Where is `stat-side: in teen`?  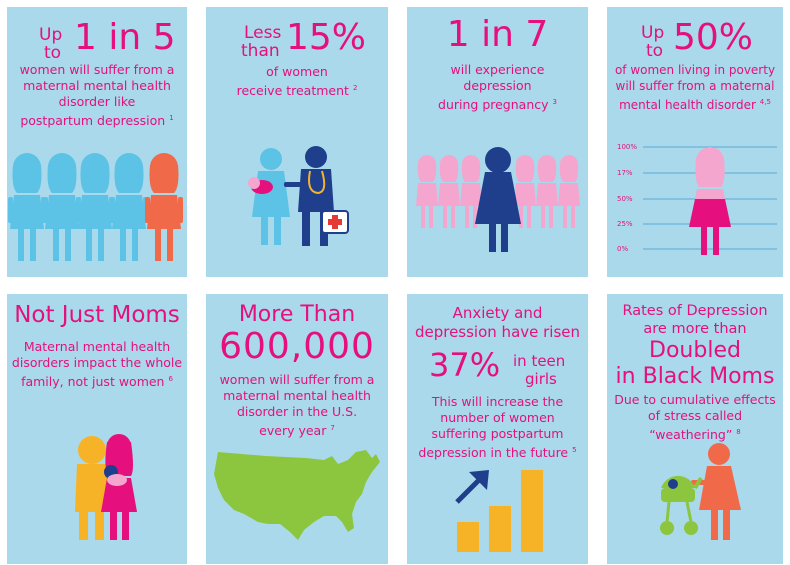 stat-side: in teen is located at coordinates (539, 361).